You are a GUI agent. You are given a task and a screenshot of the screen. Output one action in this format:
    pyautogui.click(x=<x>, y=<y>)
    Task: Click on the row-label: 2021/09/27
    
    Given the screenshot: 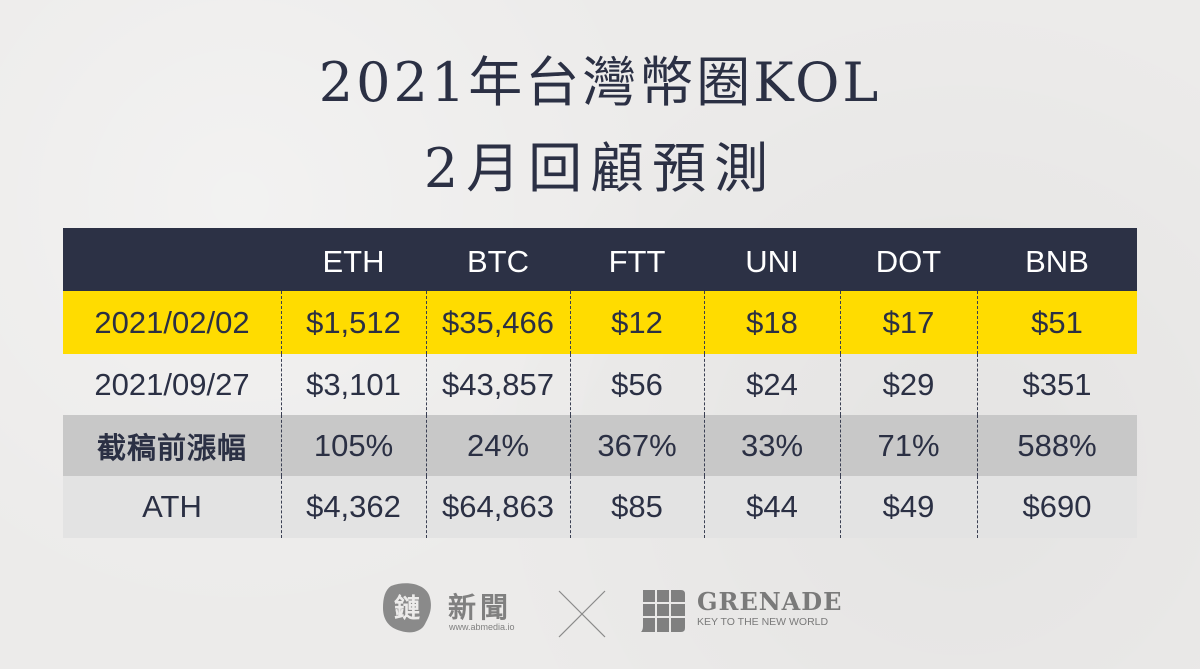 What is the action you would take?
    pyautogui.click(x=172, y=384)
    